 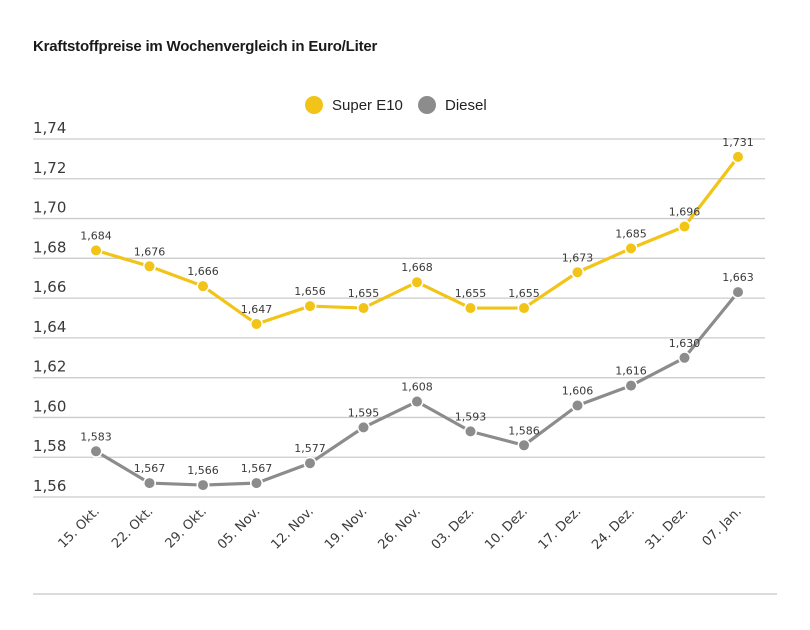 What do you see at coordinates (79, 527) in the screenshot?
I see `x-tick-label: 15. Okt.` at bounding box center [79, 527].